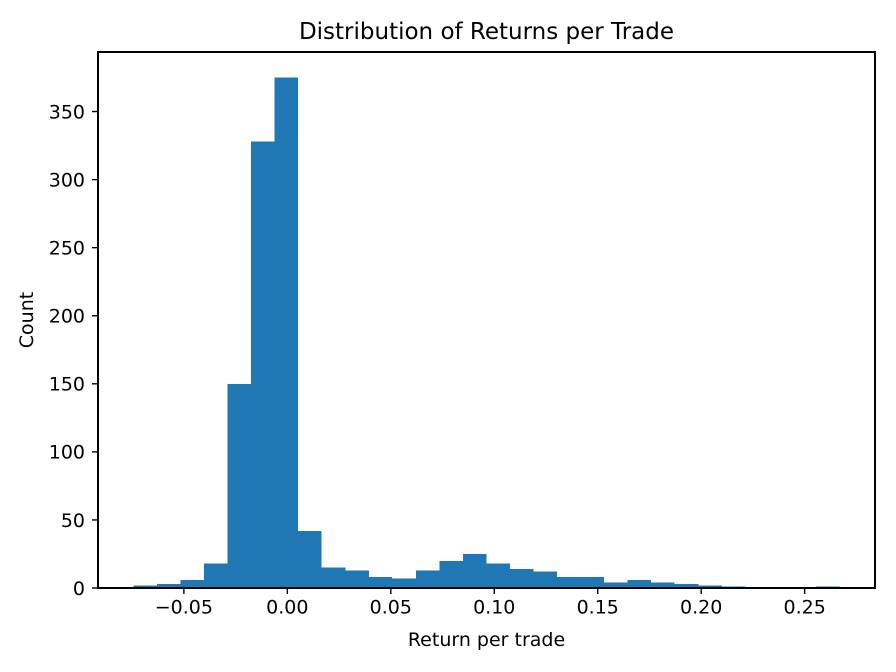  I want to click on y-tick-label: 250, so click(67, 249).